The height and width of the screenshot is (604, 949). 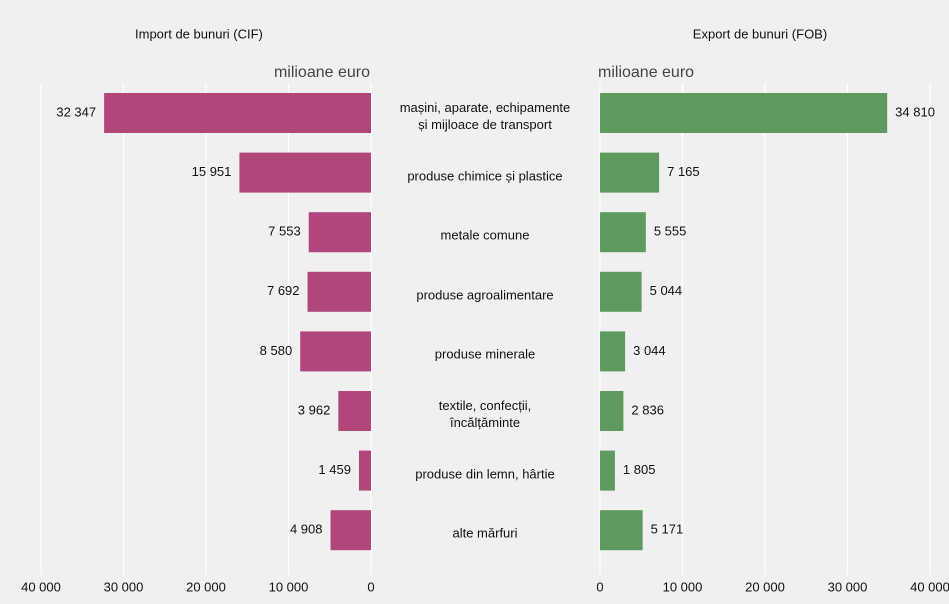 I want to click on category-label: textile, confecții, încălțăminte, so click(x=485, y=414).